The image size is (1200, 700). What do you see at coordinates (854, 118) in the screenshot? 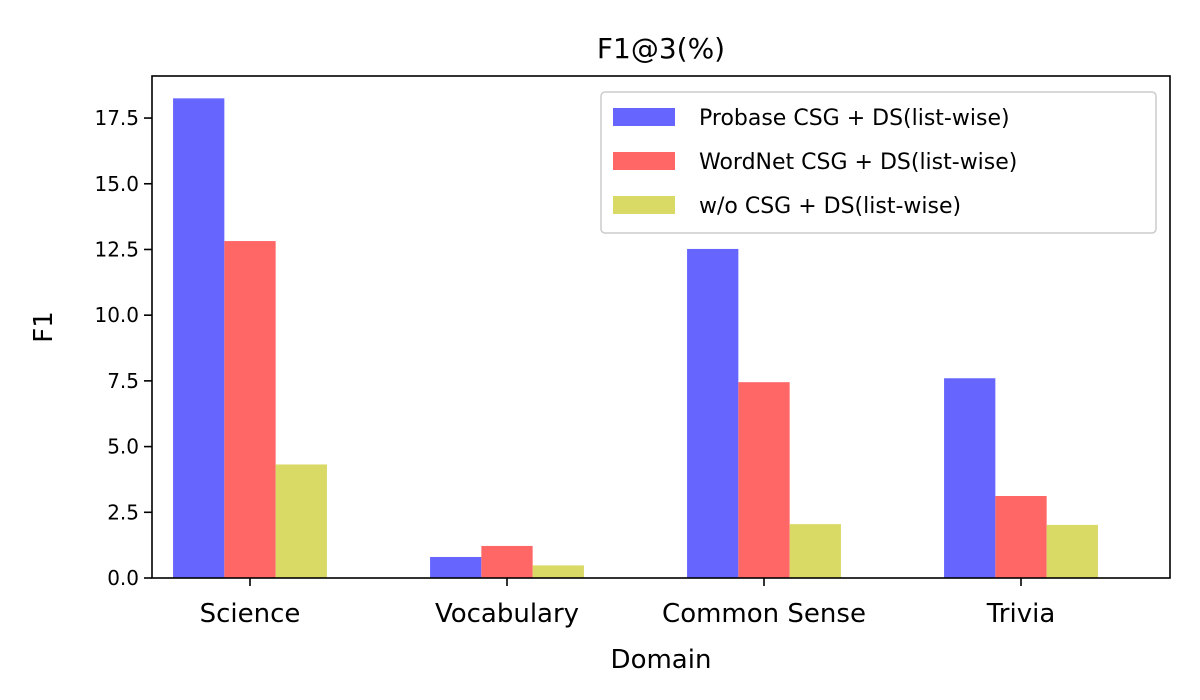
I see `legend-label: Probase CSG + DS(list-wise)` at bounding box center [854, 118].